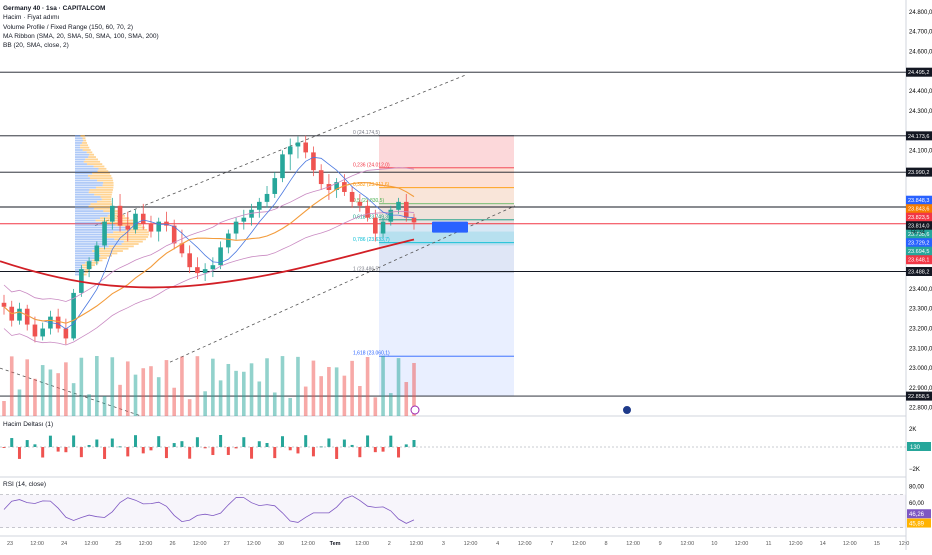  What do you see at coordinates (371, 354) in the screenshot?
I see `fib-label-7: 1,618 (23.060,1)` at bounding box center [371, 354].